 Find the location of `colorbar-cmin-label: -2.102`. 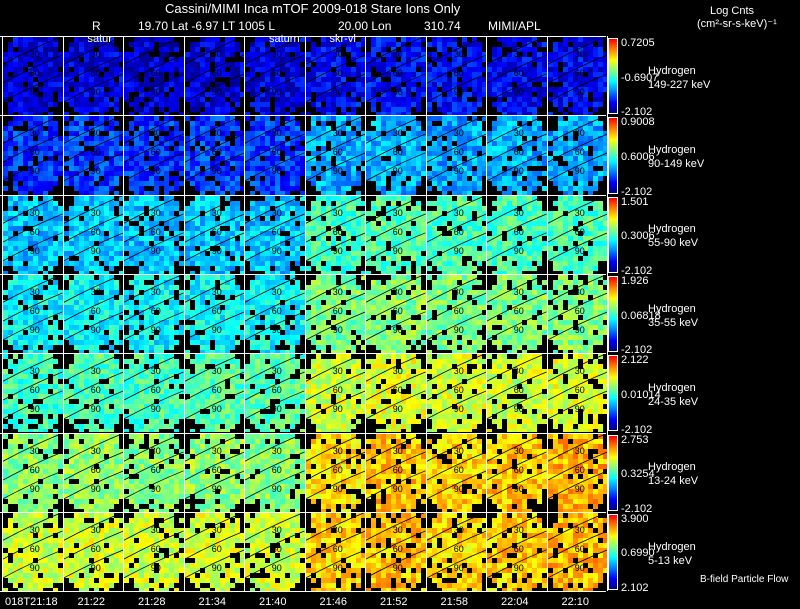

colorbar-cmin-label: -2.102 is located at coordinates (637, 191).